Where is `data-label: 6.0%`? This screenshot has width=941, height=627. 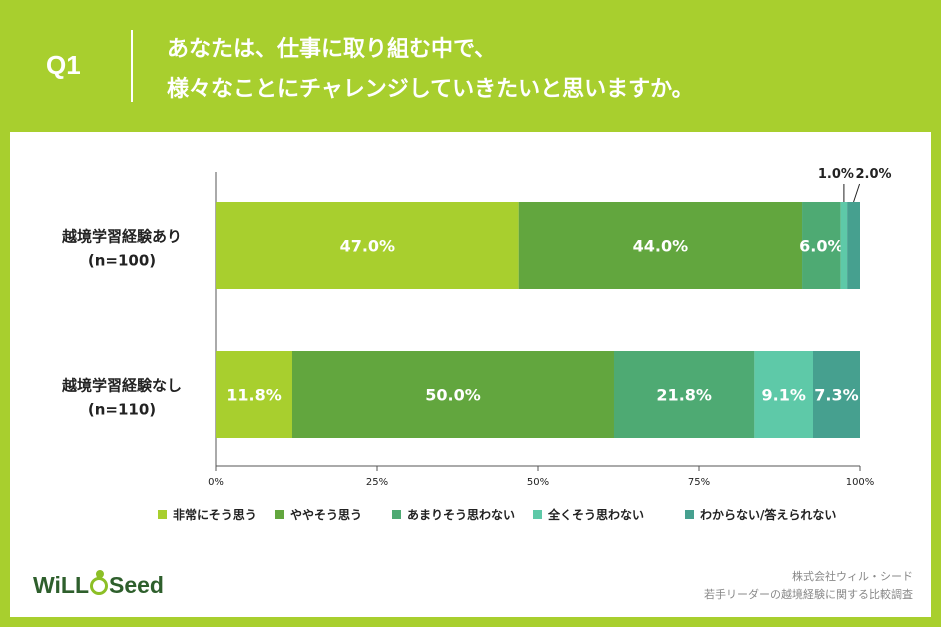 data-label: 6.0% is located at coordinates (821, 246).